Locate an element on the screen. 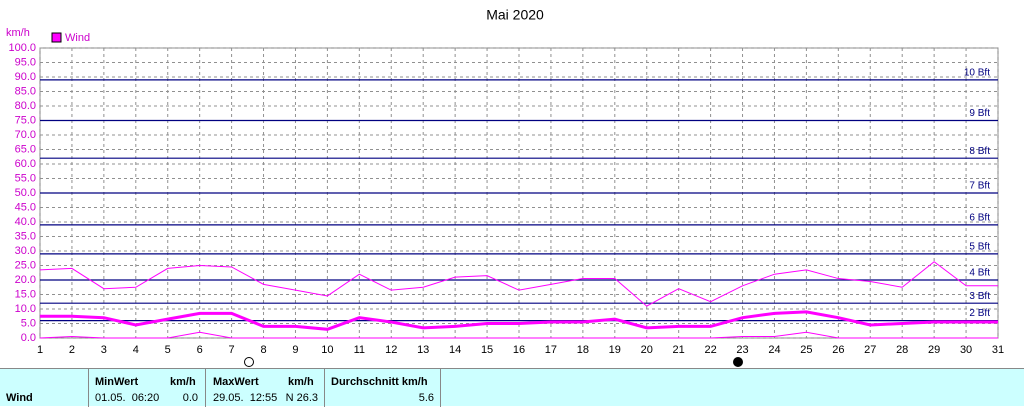  x-tick-label: 8 is located at coordinates (263, 350).